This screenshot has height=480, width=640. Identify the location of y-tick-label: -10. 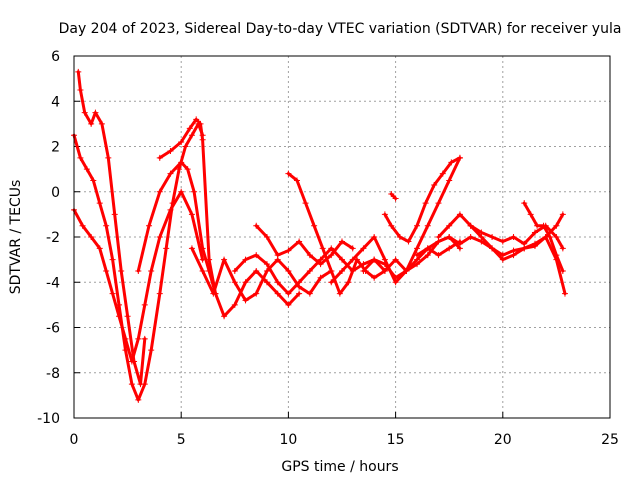
(48, 419).